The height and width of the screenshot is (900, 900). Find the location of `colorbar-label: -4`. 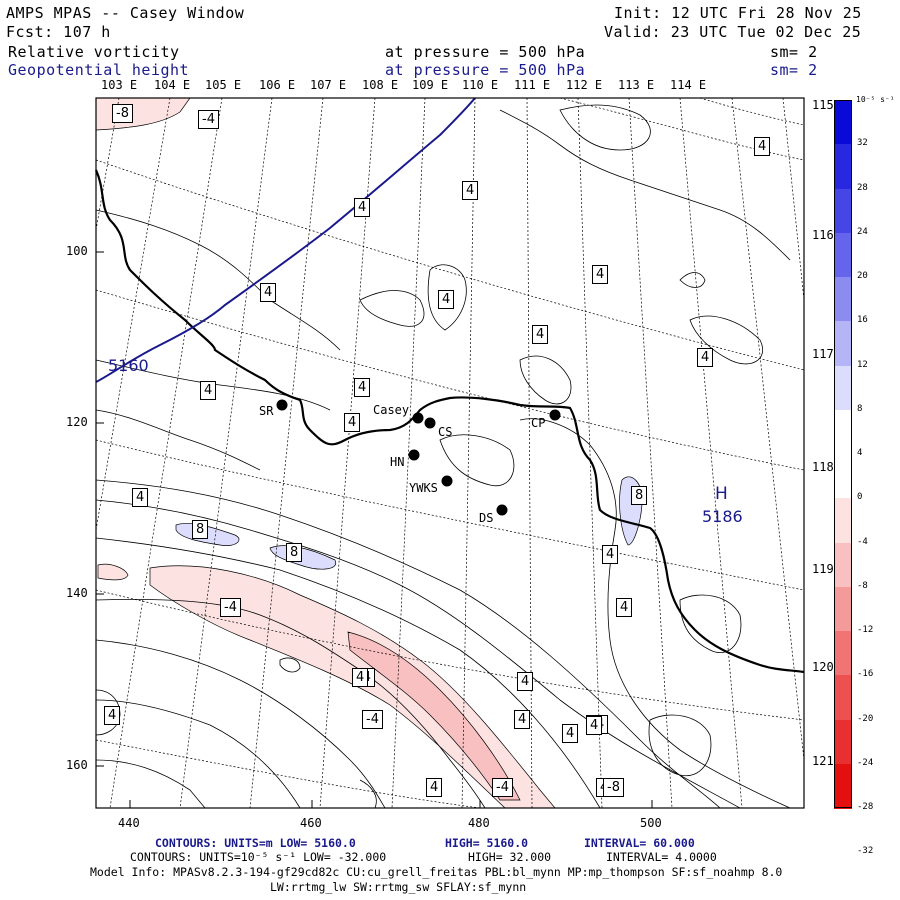

colorbar-label: -4 is located at coordinates (862, 541).